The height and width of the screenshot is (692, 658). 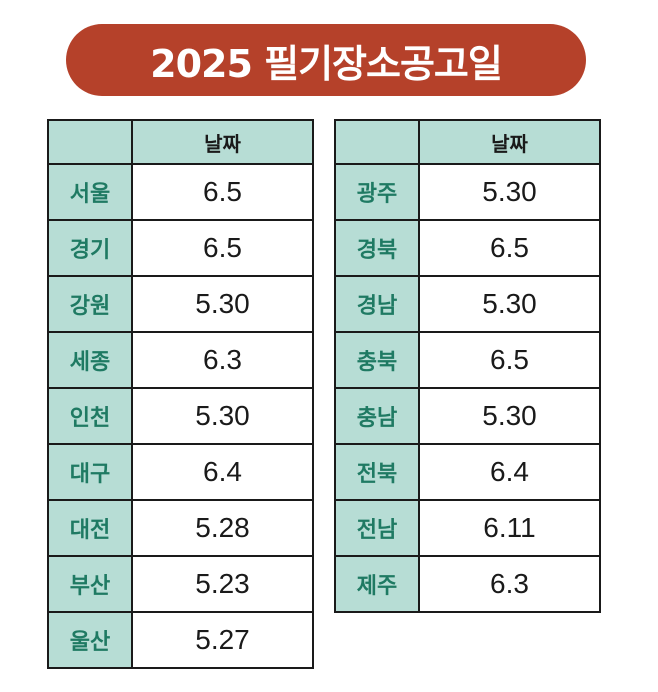 I want to click on table-row: 광주 5.30, so click(x=467, y=192).